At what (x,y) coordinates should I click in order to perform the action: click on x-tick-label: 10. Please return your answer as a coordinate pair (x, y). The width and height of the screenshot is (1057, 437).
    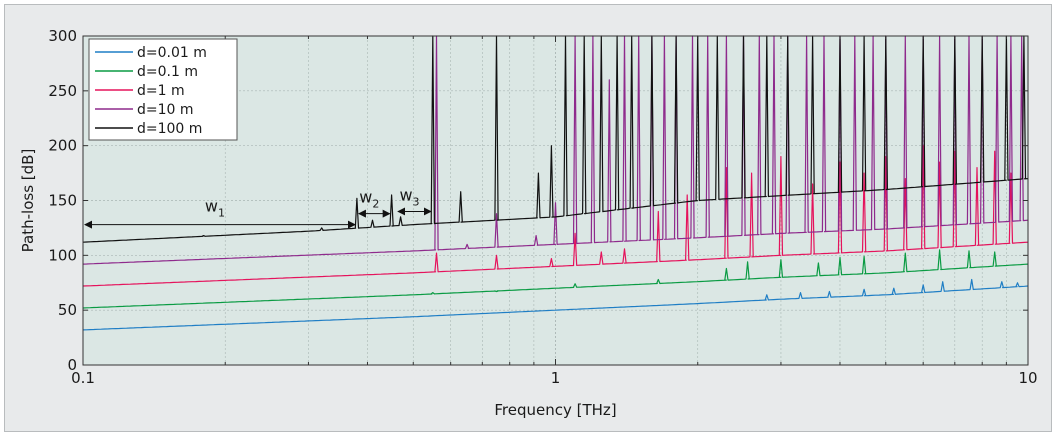
    Looking at the image, I should click on (1027, 378).